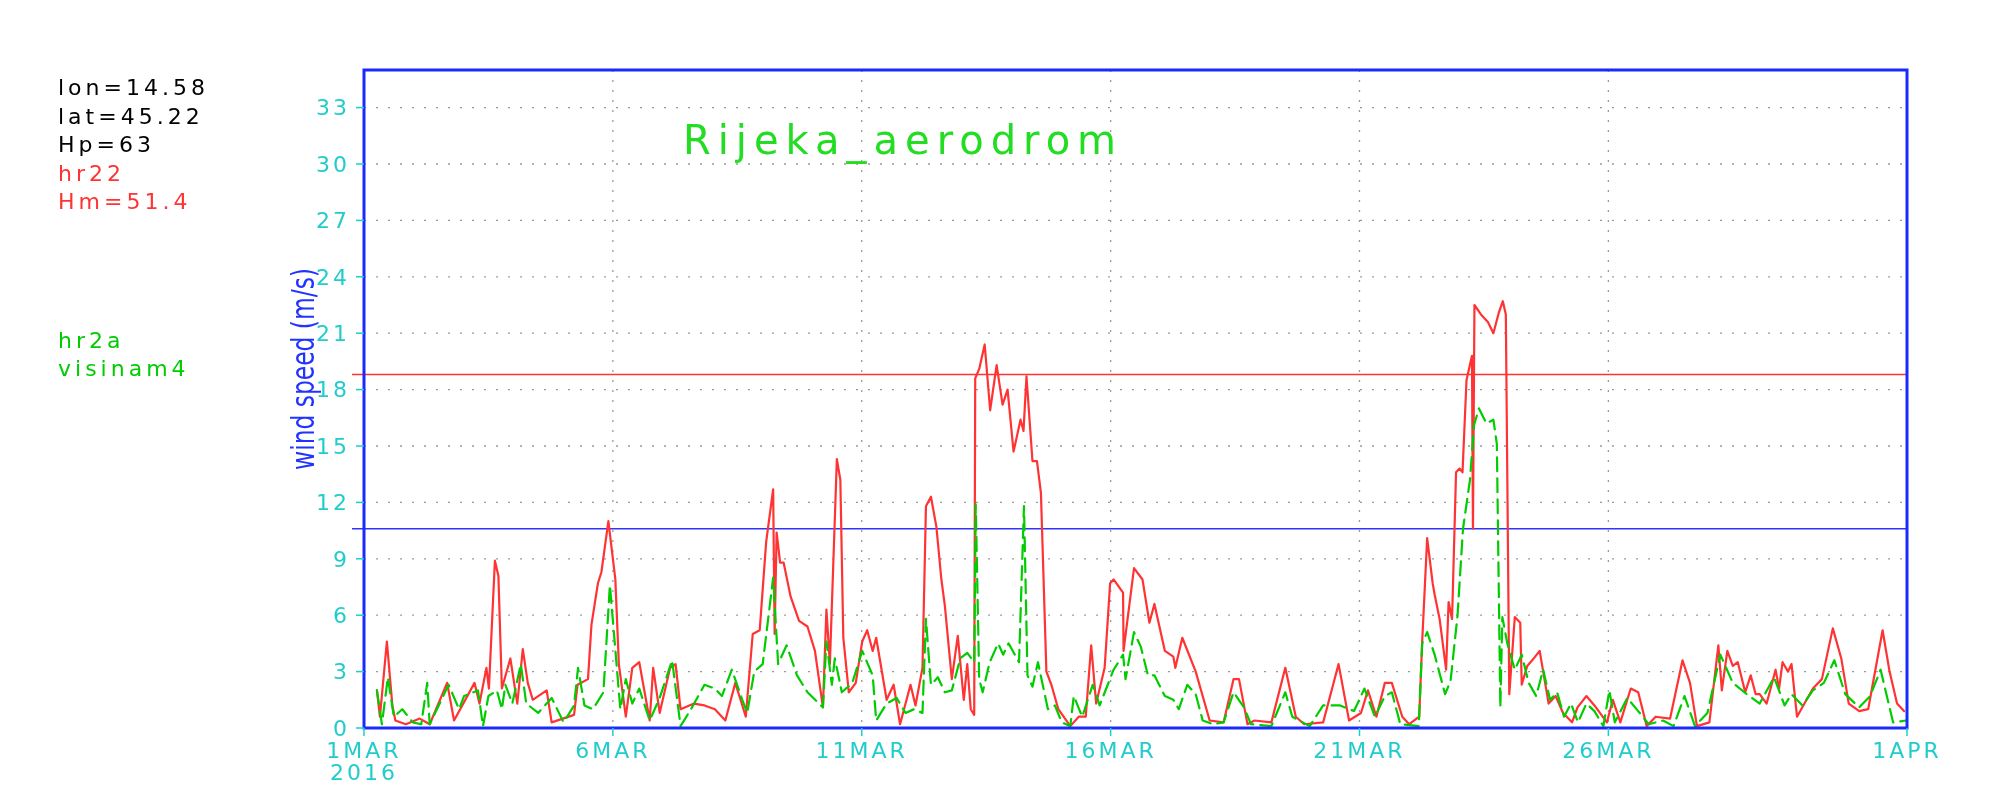 The height and width of the screenshot is (800, 2000). Describe the element at coordinates (333, 503) in the screenshot. I see `y-tick-label: 12` at that location.